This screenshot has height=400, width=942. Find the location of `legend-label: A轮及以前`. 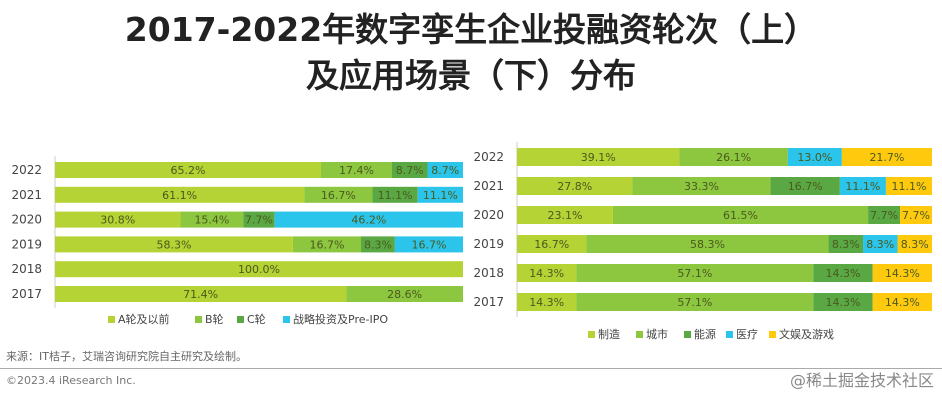

legend-label: A轮及以前 is located at coordinates (144, 319).